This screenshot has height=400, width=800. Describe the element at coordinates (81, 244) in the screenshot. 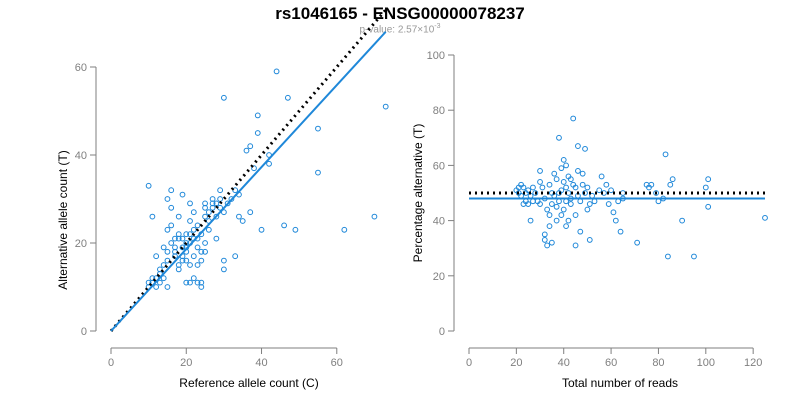

I see `left-y-tick-label: 20` at that location.